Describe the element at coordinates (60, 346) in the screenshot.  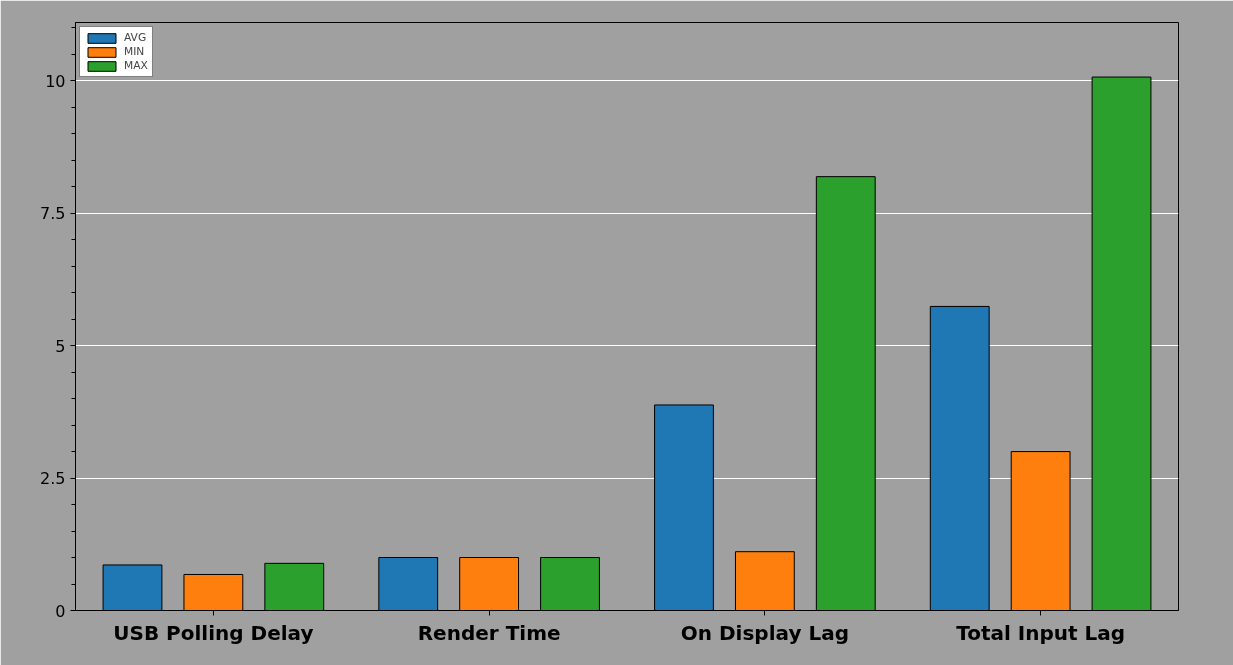
I see `y-tick-label: 5` at that location.